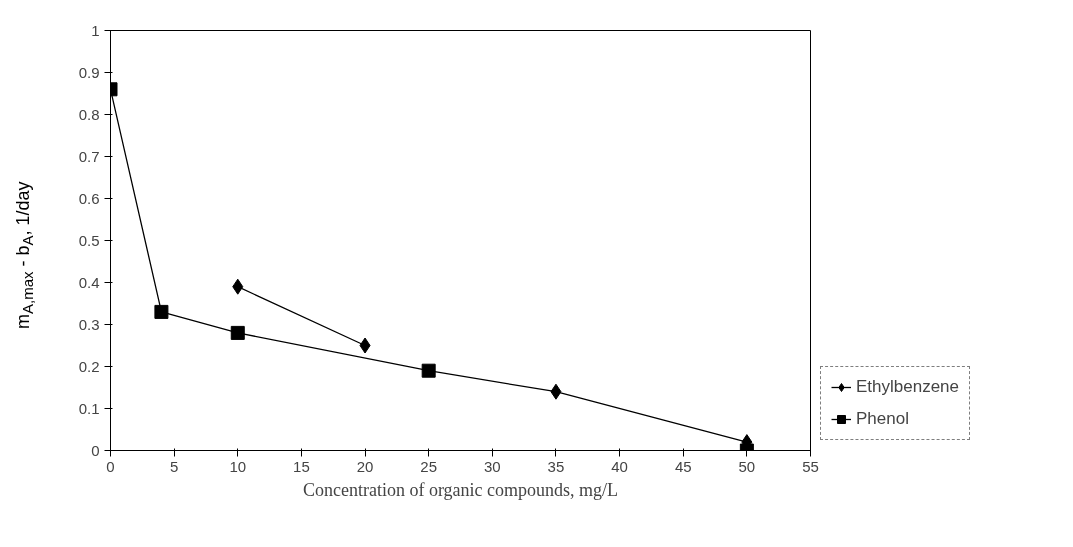 This screenshot has width=1073, height=547. Describe the element at coordinates (810, 466) in the screenshot. I see `x-tick-label: 55` at that location.